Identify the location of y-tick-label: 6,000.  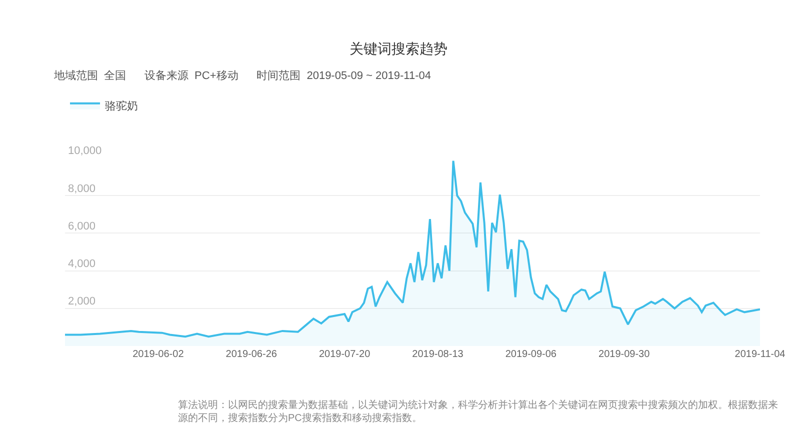
(82, 226).